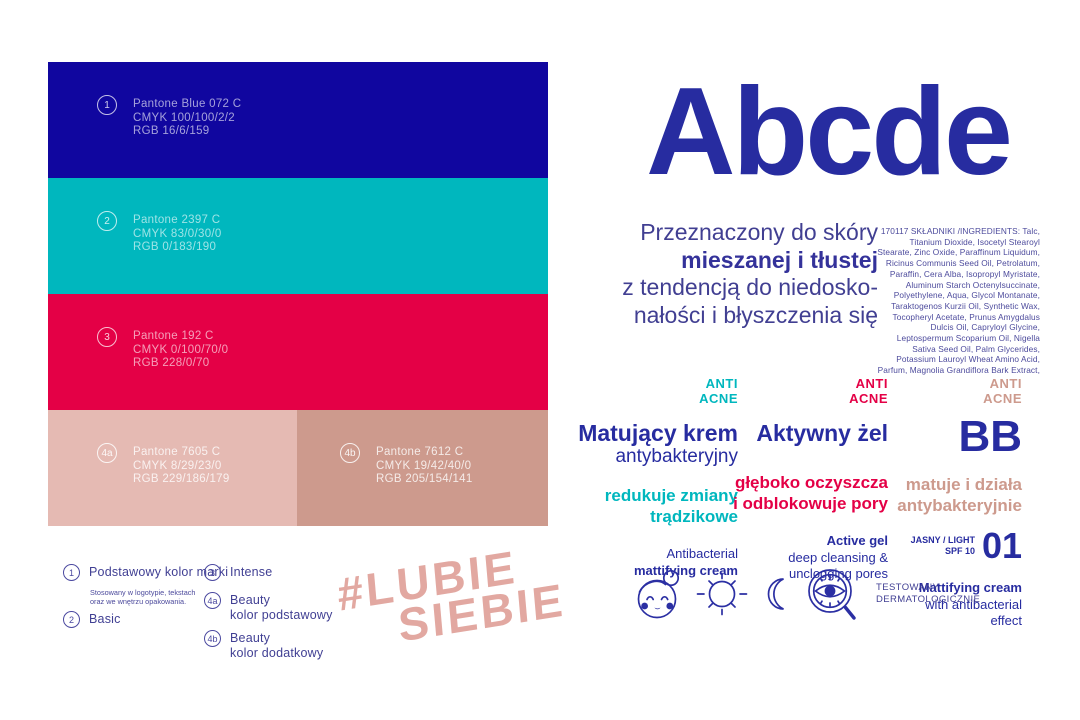 Image resolution: width=1080 pixels, height=720 pixels. I want to click on tested-line1: TESTOWANY, so click(908, 587).